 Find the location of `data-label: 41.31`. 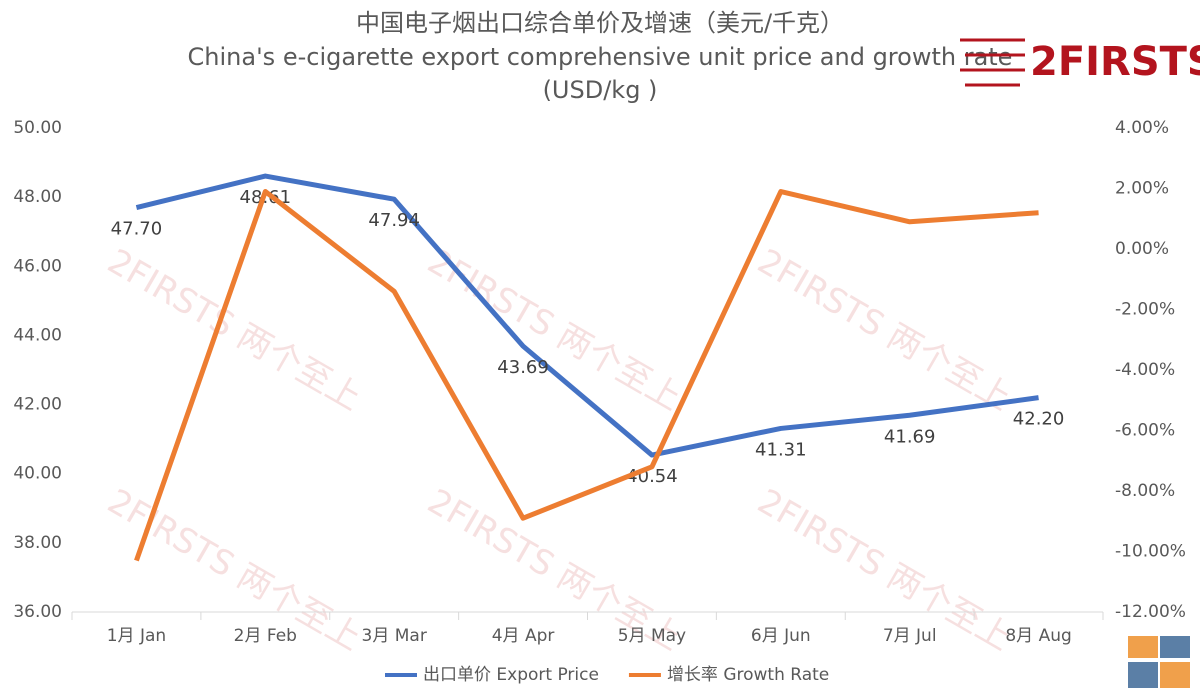

data-label: 41.31 is located at coordinates (781, 449).